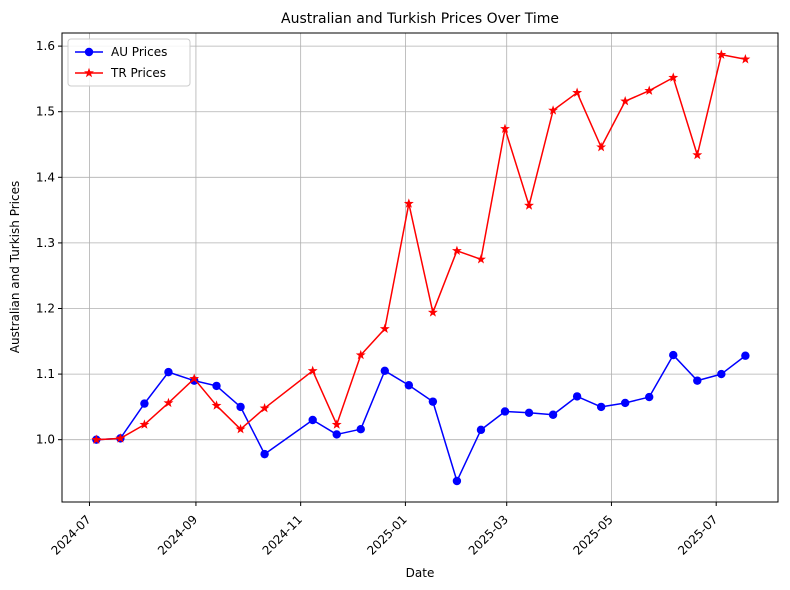 This screenshot has width=790, height=590. I want to click on x-tick-label: 2025-05, so click(592, 534).